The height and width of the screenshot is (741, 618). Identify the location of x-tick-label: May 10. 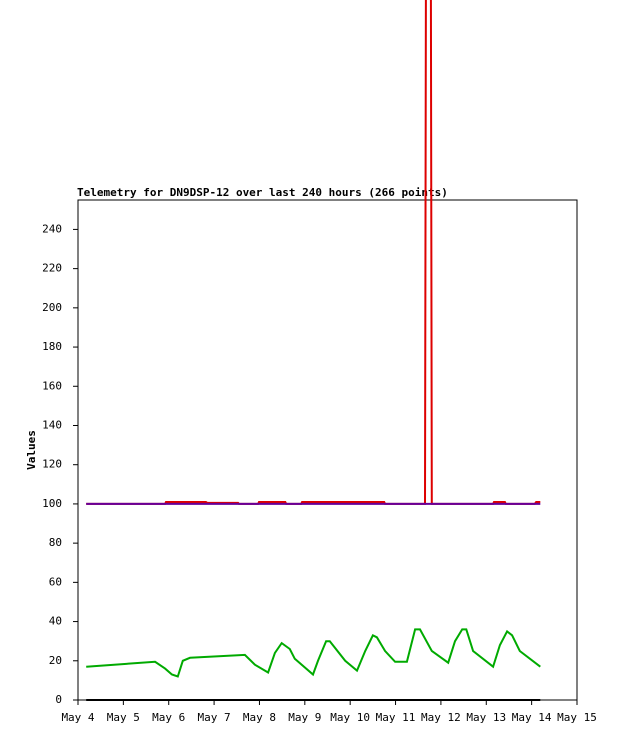
(350, 717).